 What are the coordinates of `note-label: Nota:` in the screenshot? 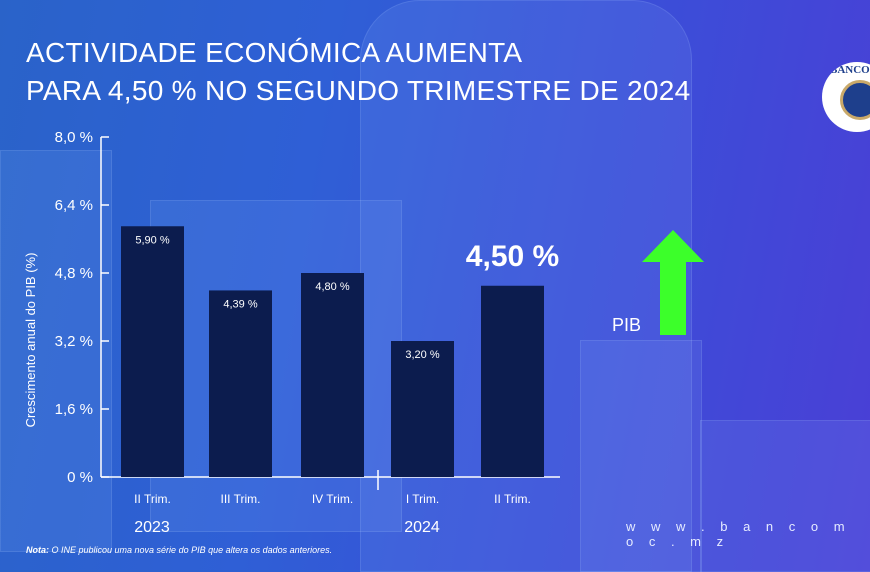 It's located at (37, 550).